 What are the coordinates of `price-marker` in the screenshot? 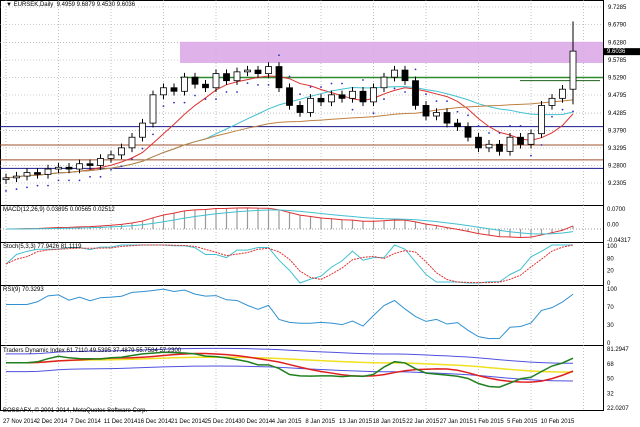 It's located at (622, 52).